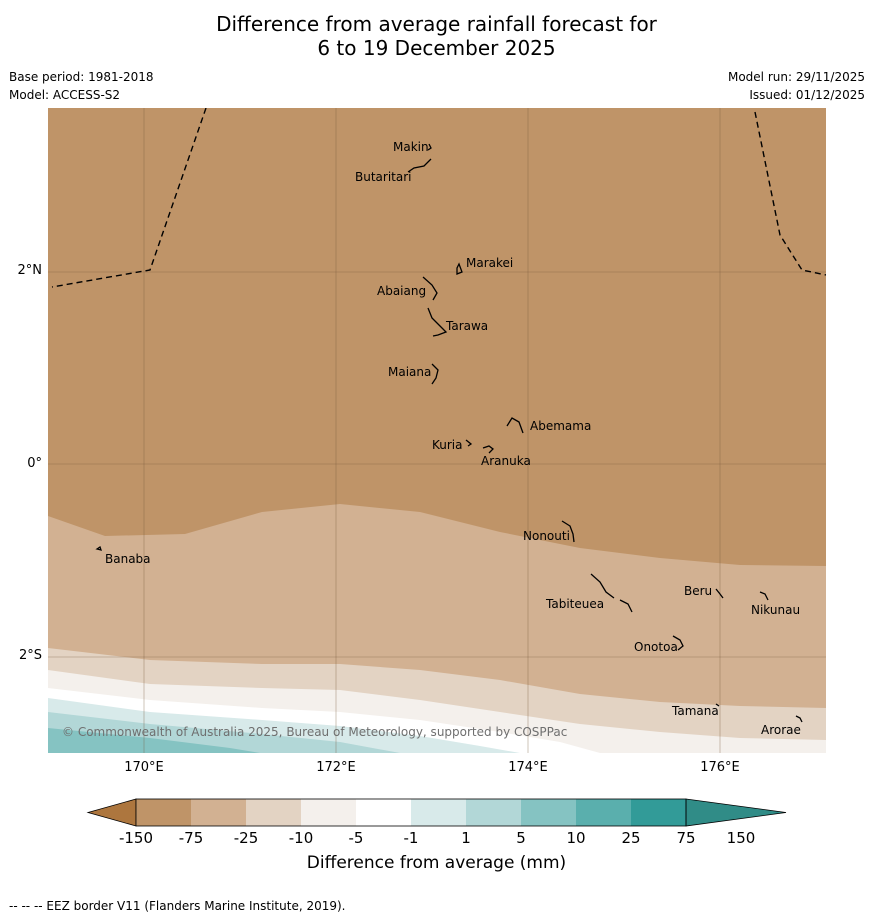  What do you see at coordinates (411, 147) in the screenshot?
I see `place-label: Makin` at bounding box center [411, 147].